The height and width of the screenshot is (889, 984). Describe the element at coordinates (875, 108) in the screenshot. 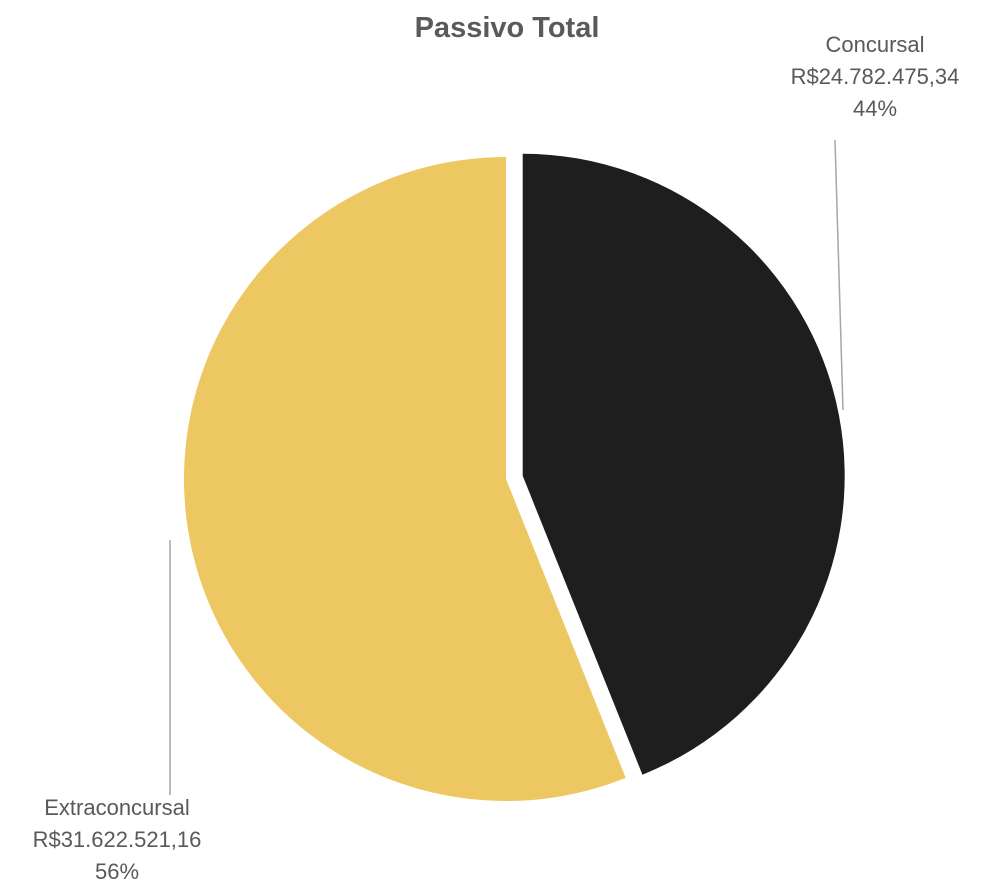

I see `slice-percent-label: 44%` at that location.